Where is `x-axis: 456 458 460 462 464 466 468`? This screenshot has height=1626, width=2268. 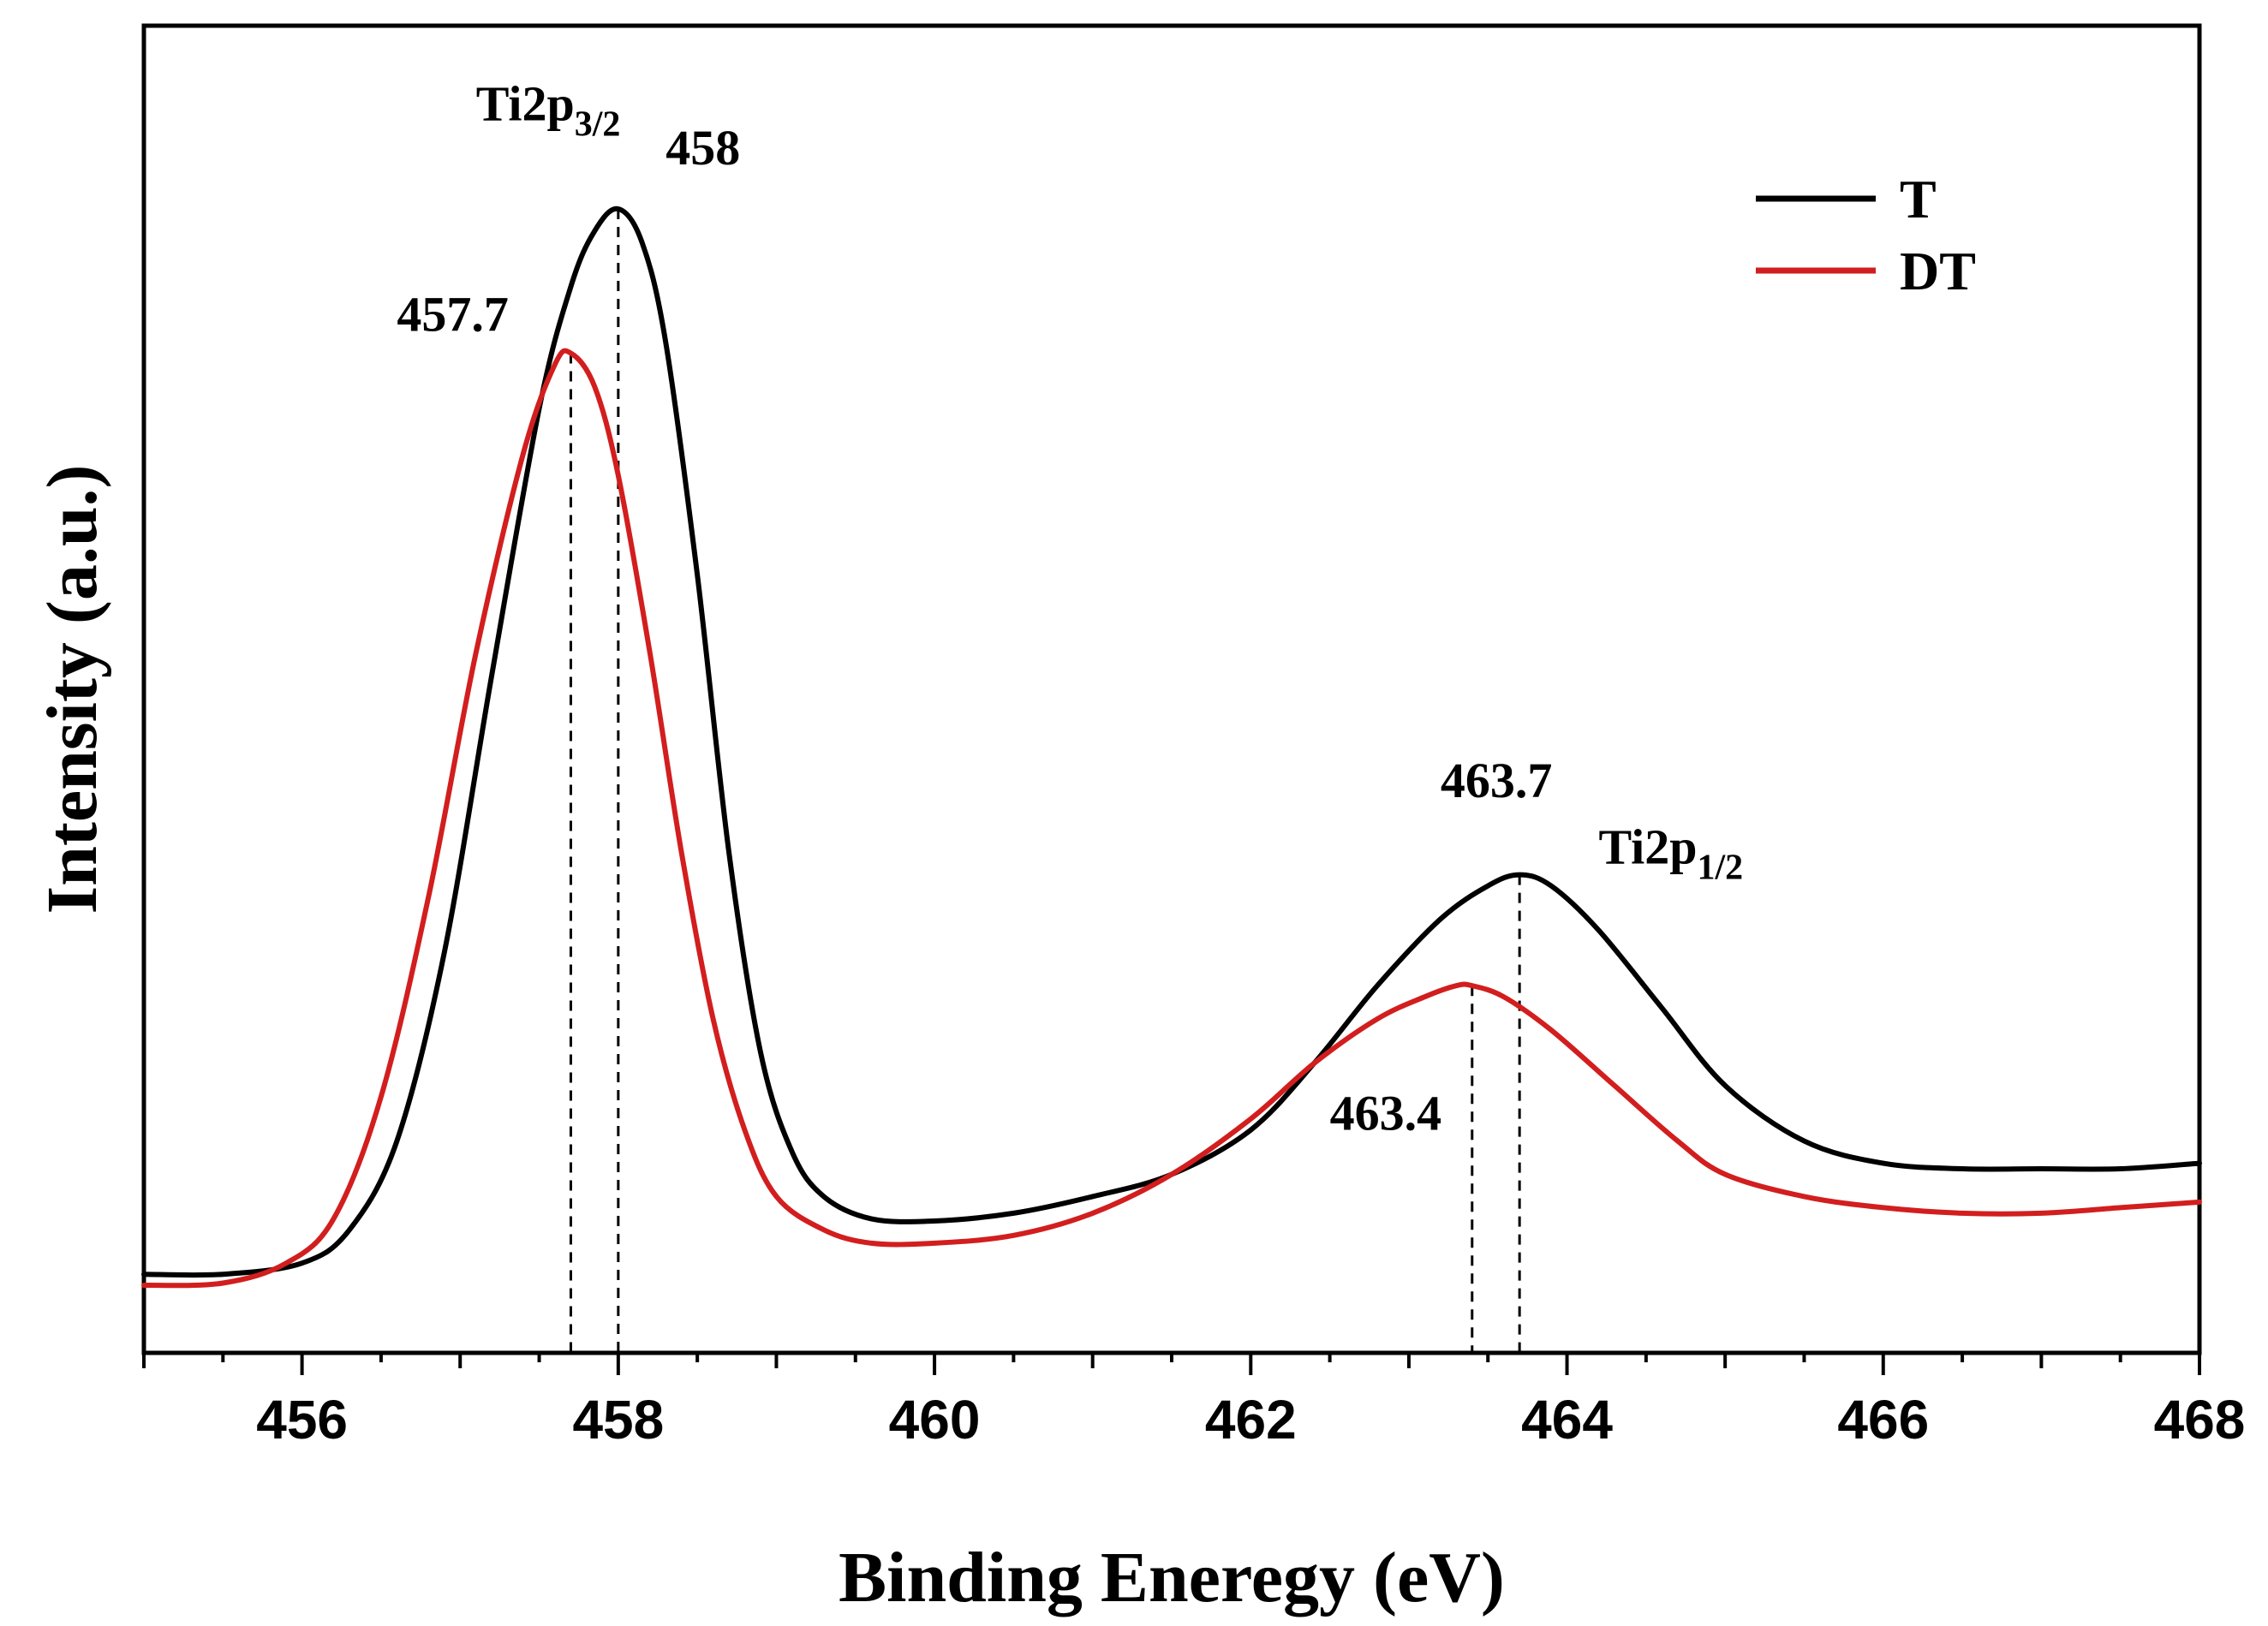 x-axis: 456 458 460 462 464 466 468 is located at coordinates (1194, 1402).